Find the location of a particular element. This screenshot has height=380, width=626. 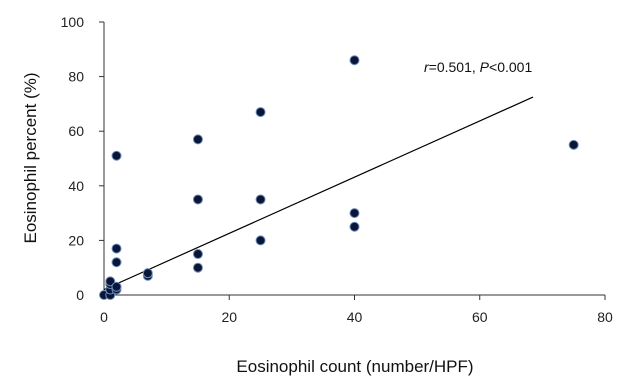

y-tick-label: 80 is located at coordinates (76, 77).